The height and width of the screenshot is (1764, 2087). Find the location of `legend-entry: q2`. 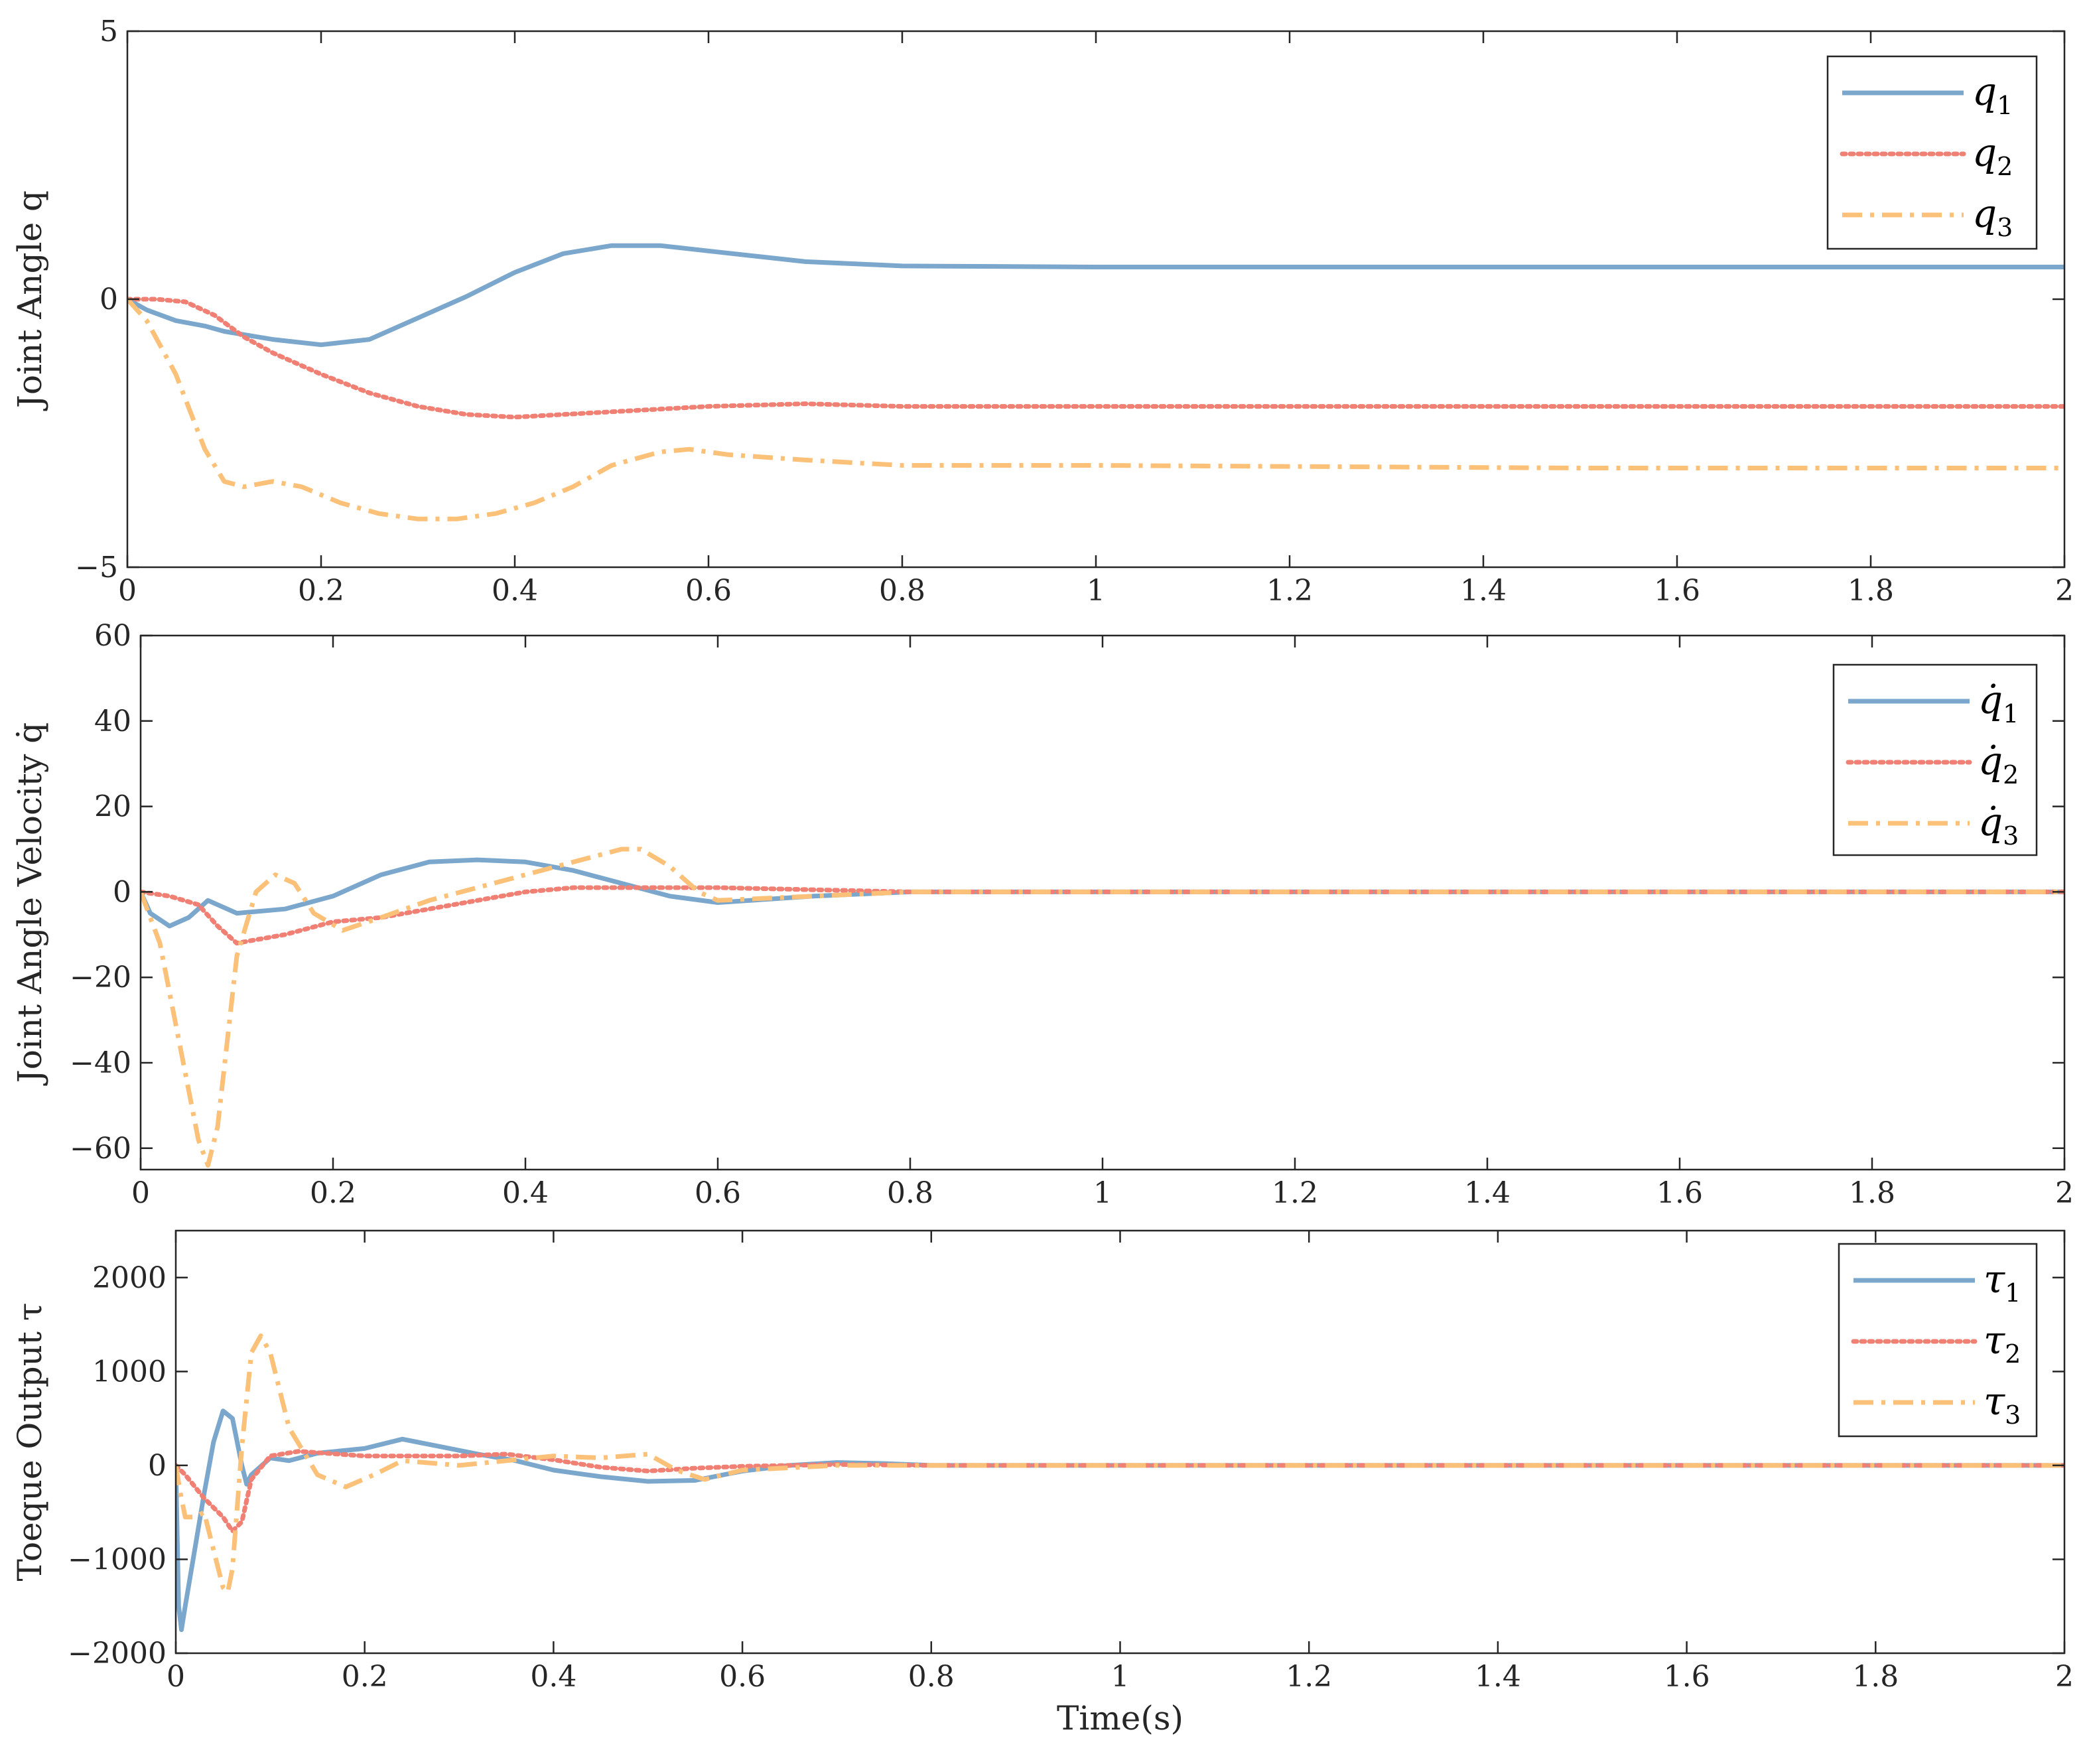

legend-entry: q2 is located at coordinates (1992, 156).